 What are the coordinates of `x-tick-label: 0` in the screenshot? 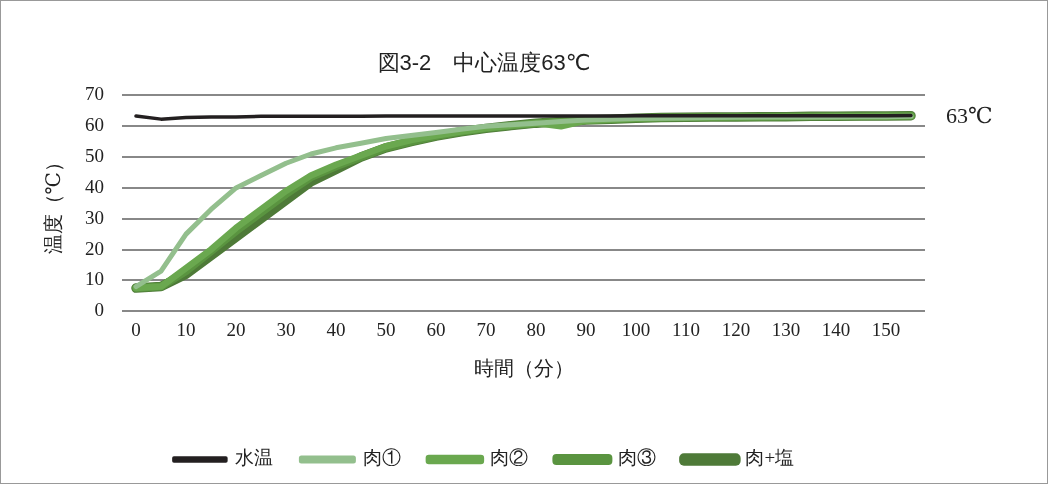 It's located at (136, 329).